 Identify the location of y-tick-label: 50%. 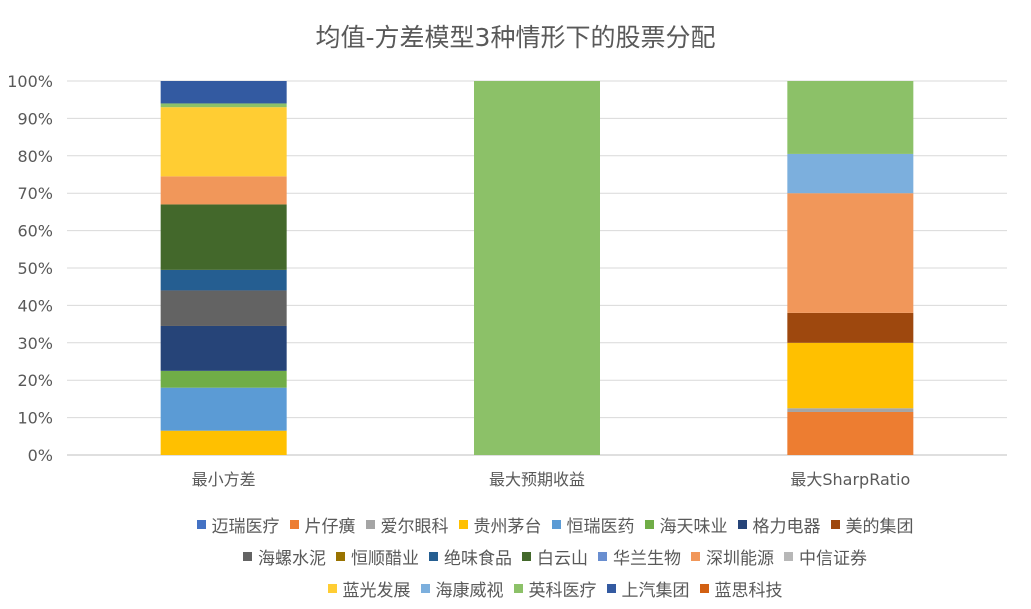
(35, 268).